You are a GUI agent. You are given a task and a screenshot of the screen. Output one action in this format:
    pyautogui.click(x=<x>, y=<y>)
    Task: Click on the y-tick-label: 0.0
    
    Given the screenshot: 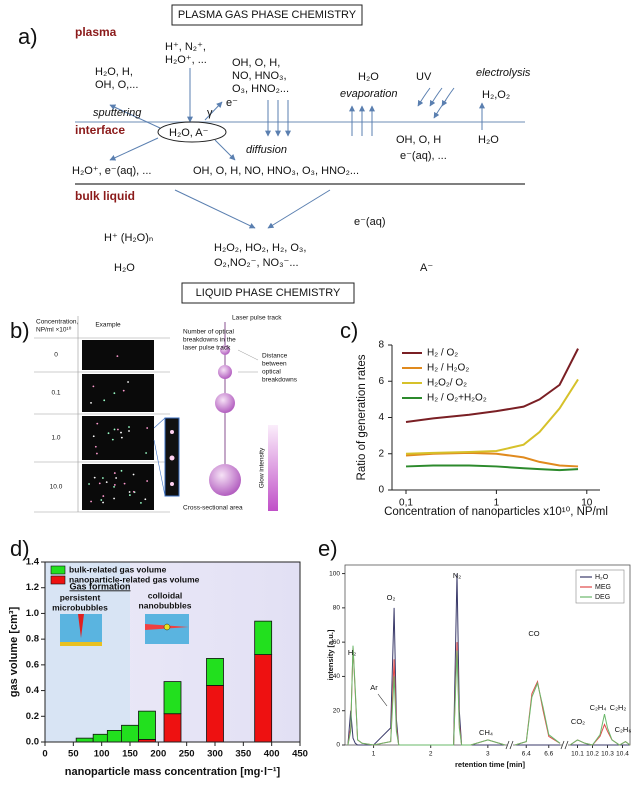 What is the action you would take?
    pyautogui.click(x=32, y=742)
    